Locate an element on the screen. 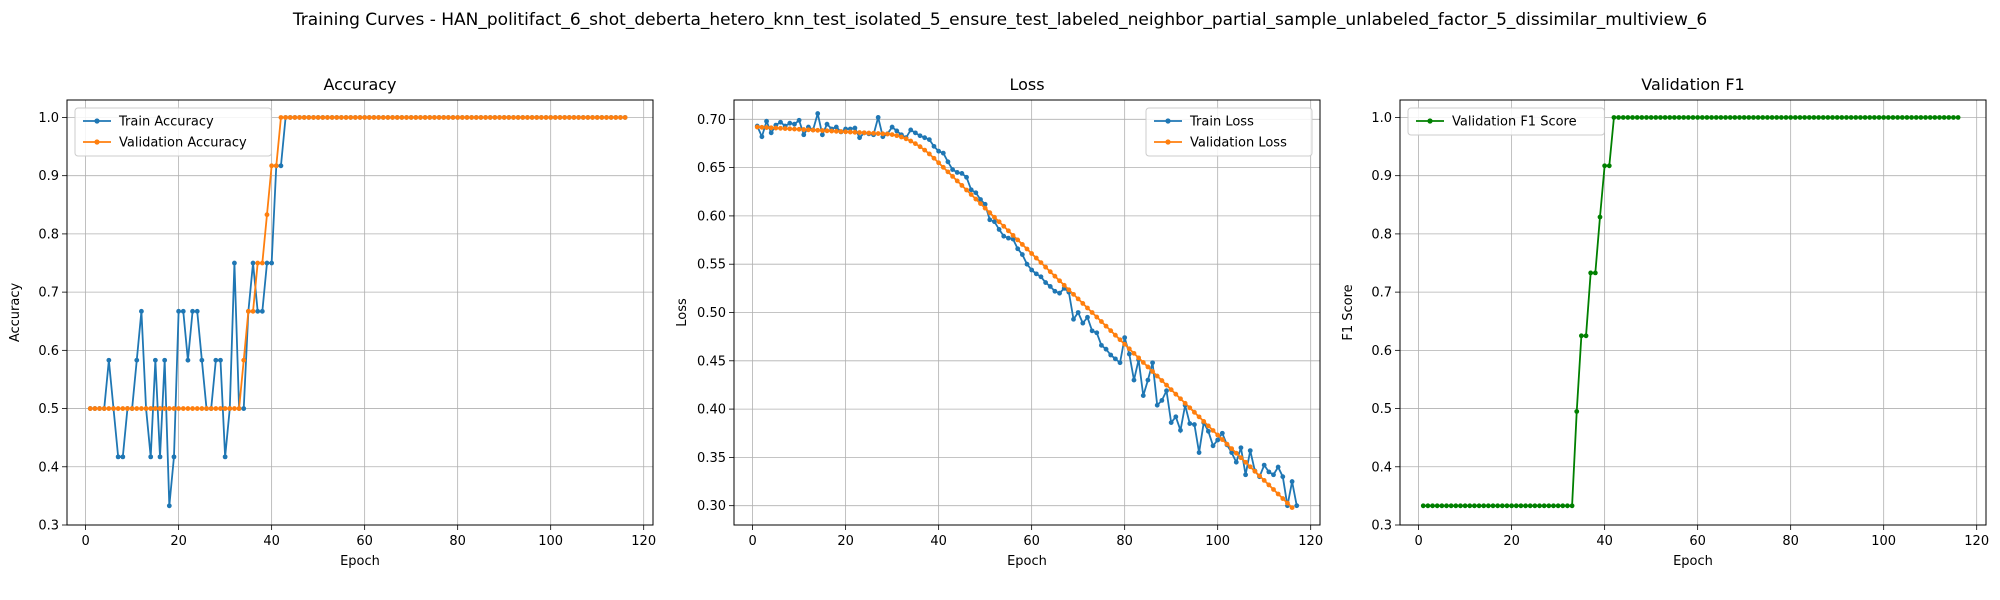 The height and width of the screenshot is (600, 2000). legend-label: Validation Accuracy is located at coordinates (183, 143).